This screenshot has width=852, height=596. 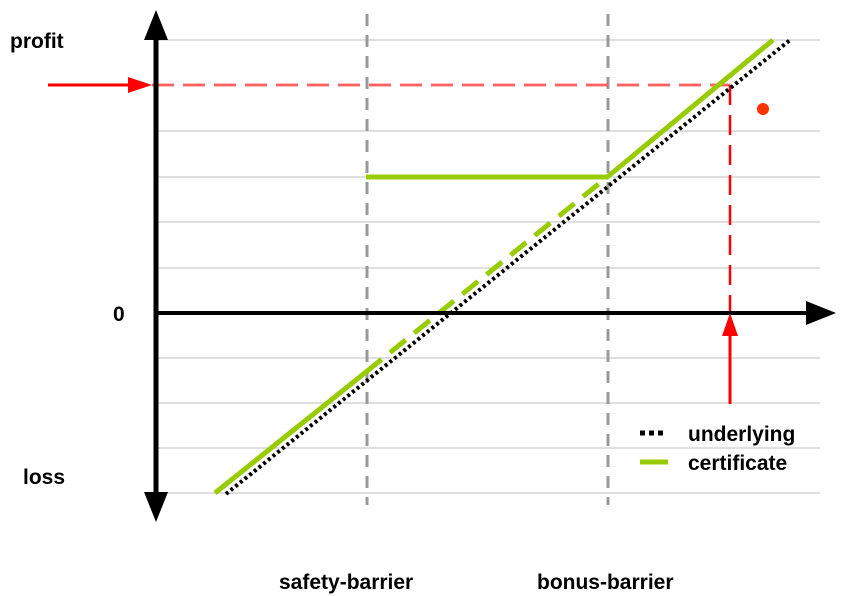 What do you see at coordinates (37, 41) in the screenshot?
I see `profit-label: profit` at bounding box center [37, 41].